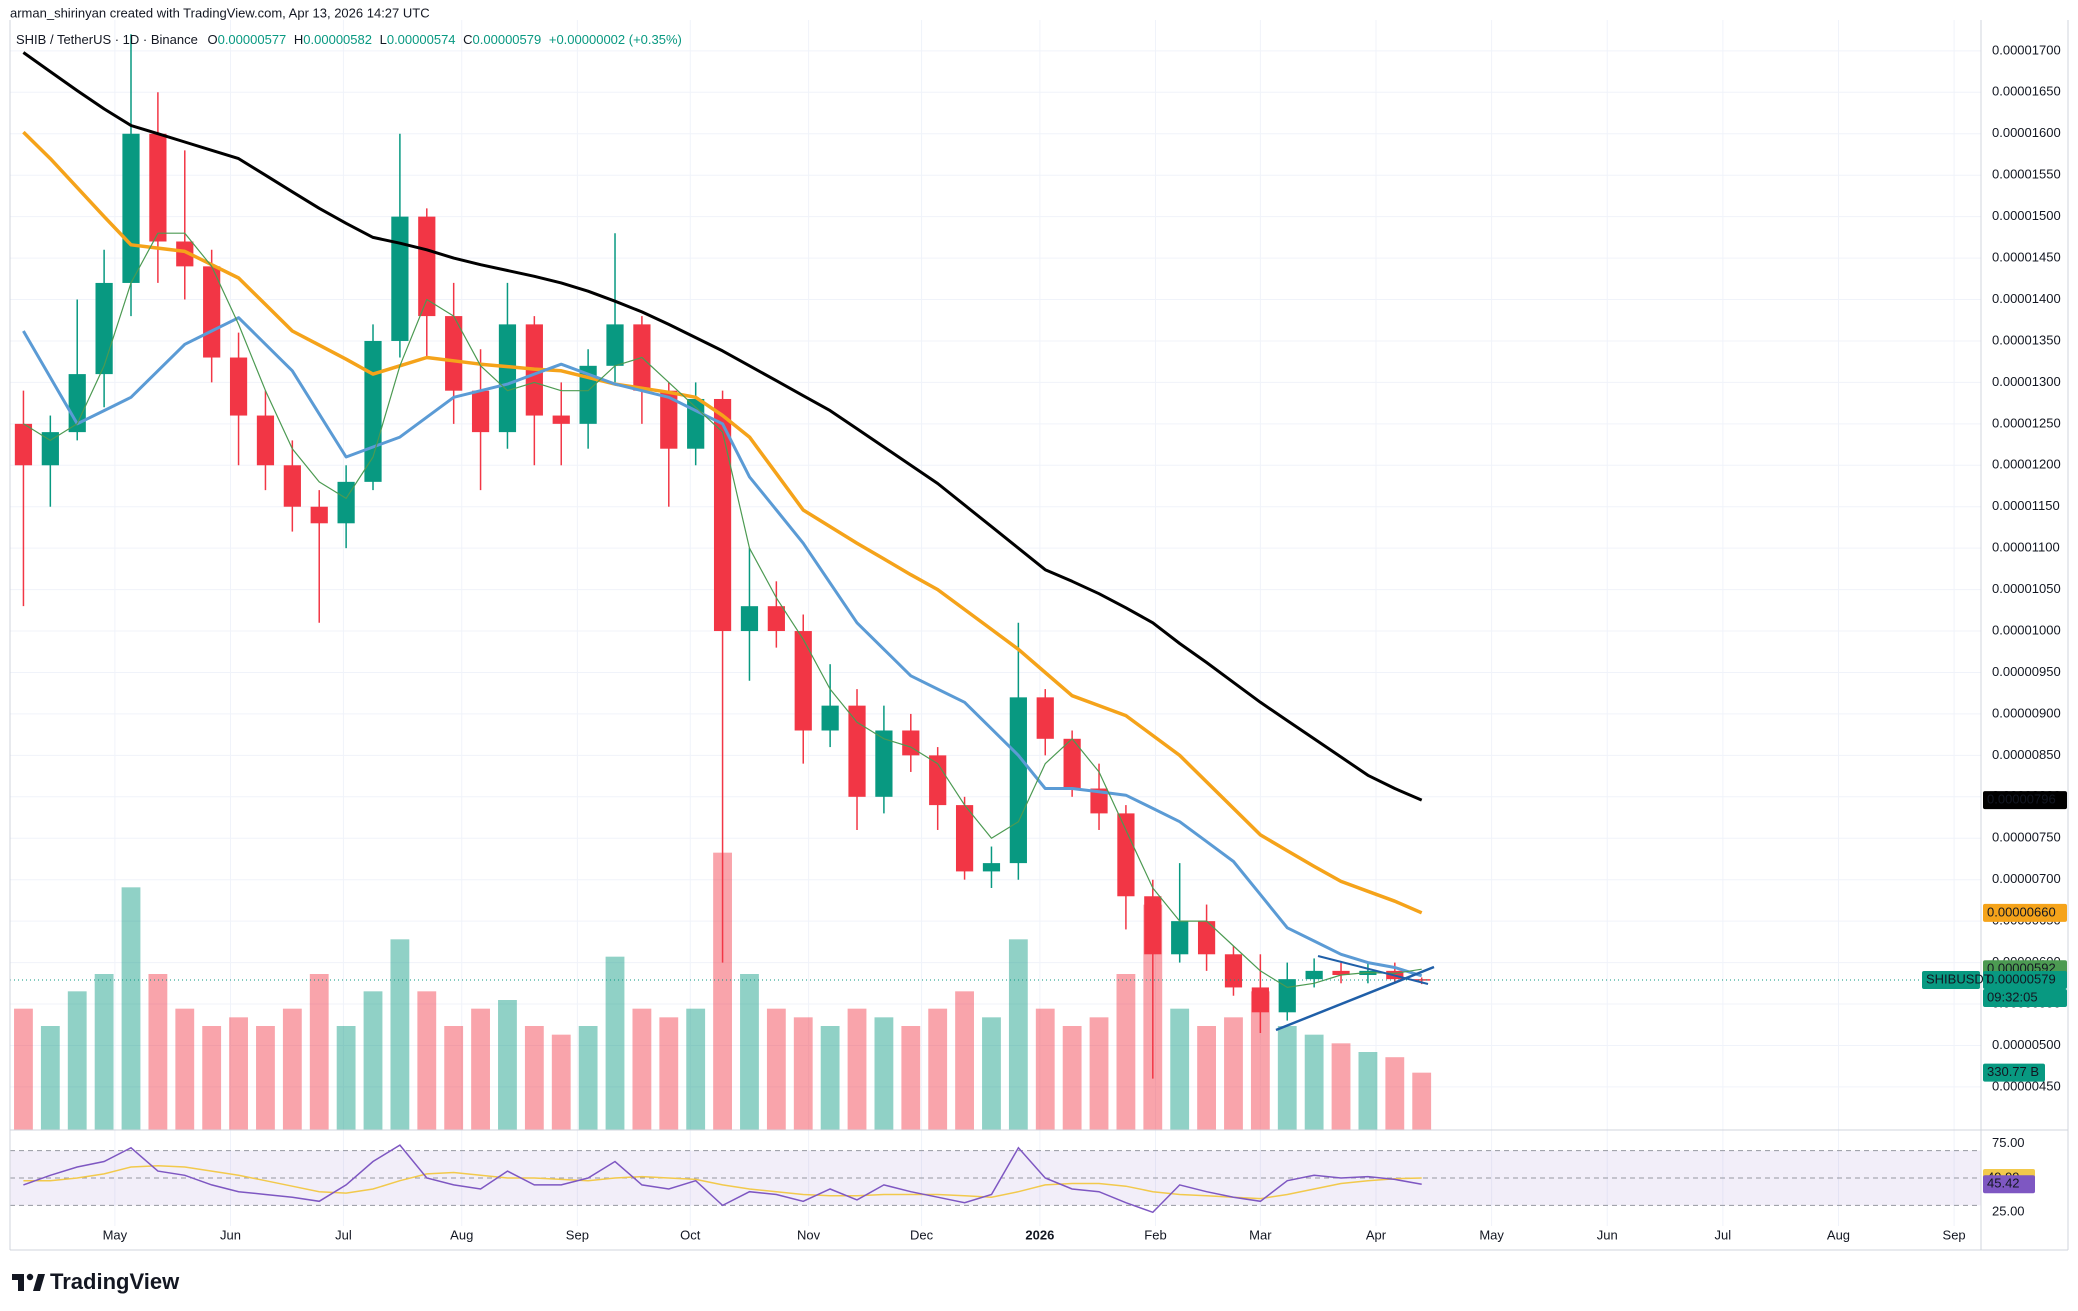  Describe the element at coordinates (1376, 1234) in the screenshot. I see `x-tick-label: Apr` at that location.